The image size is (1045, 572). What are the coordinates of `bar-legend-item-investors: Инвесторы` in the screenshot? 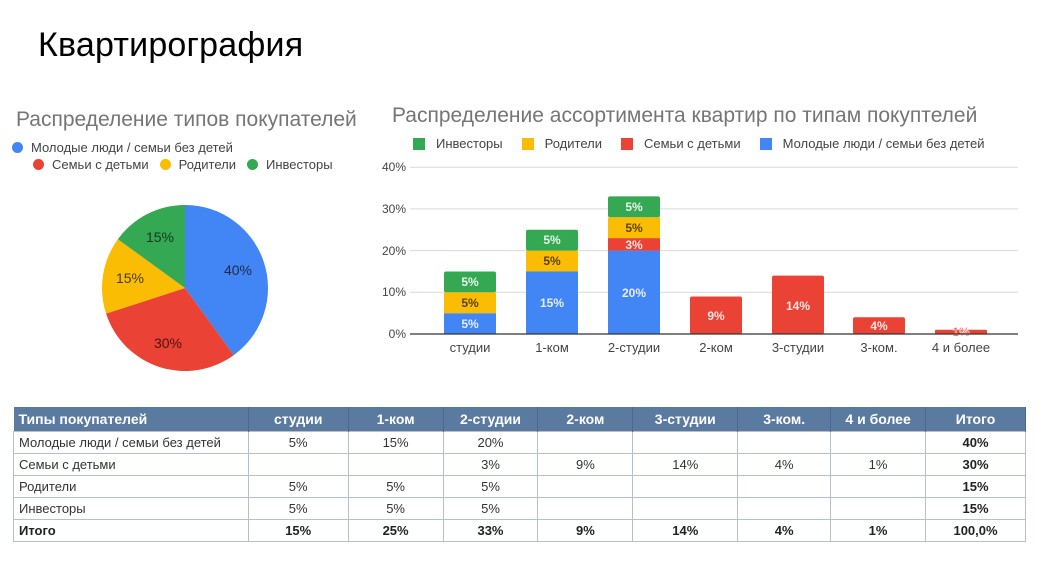 It's located at (458, 143).